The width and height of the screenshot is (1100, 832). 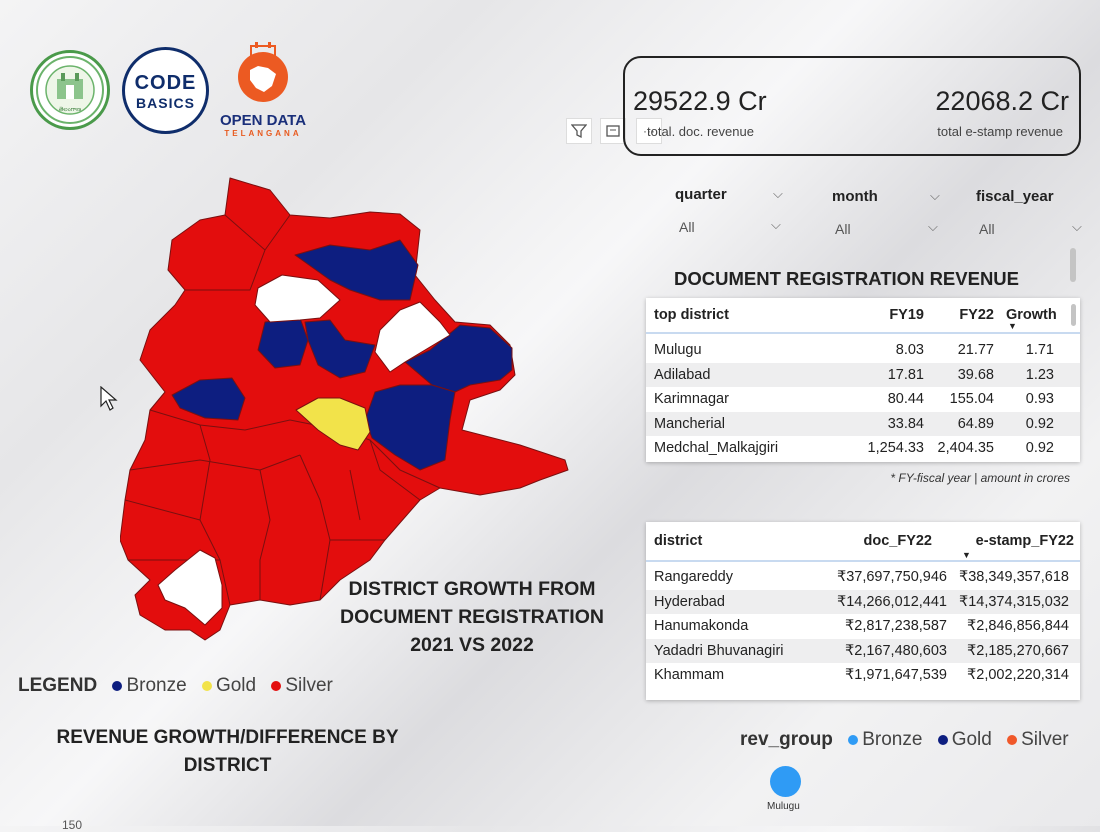 I want to click on doc-reg-title: DOCUMENT REGISTRATION REVENUE, so click(x=847, y=278).